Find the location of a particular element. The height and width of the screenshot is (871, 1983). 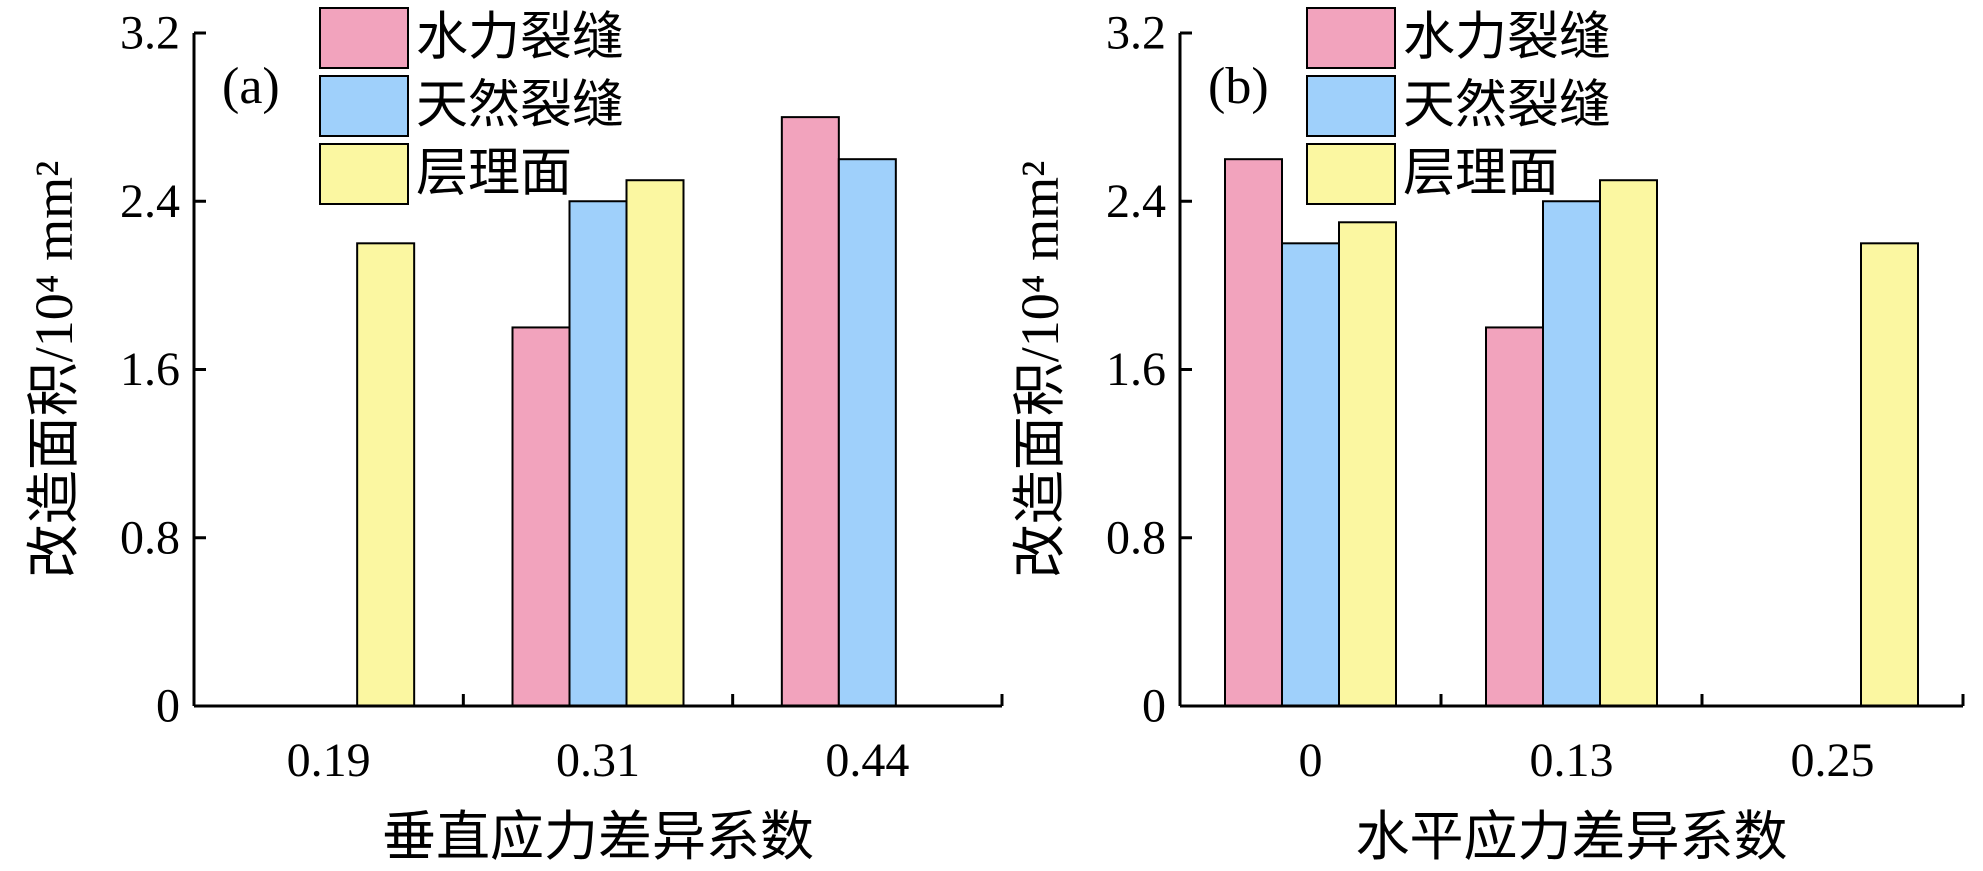

panel-label: (b) is located at coordinates (1238, 86).